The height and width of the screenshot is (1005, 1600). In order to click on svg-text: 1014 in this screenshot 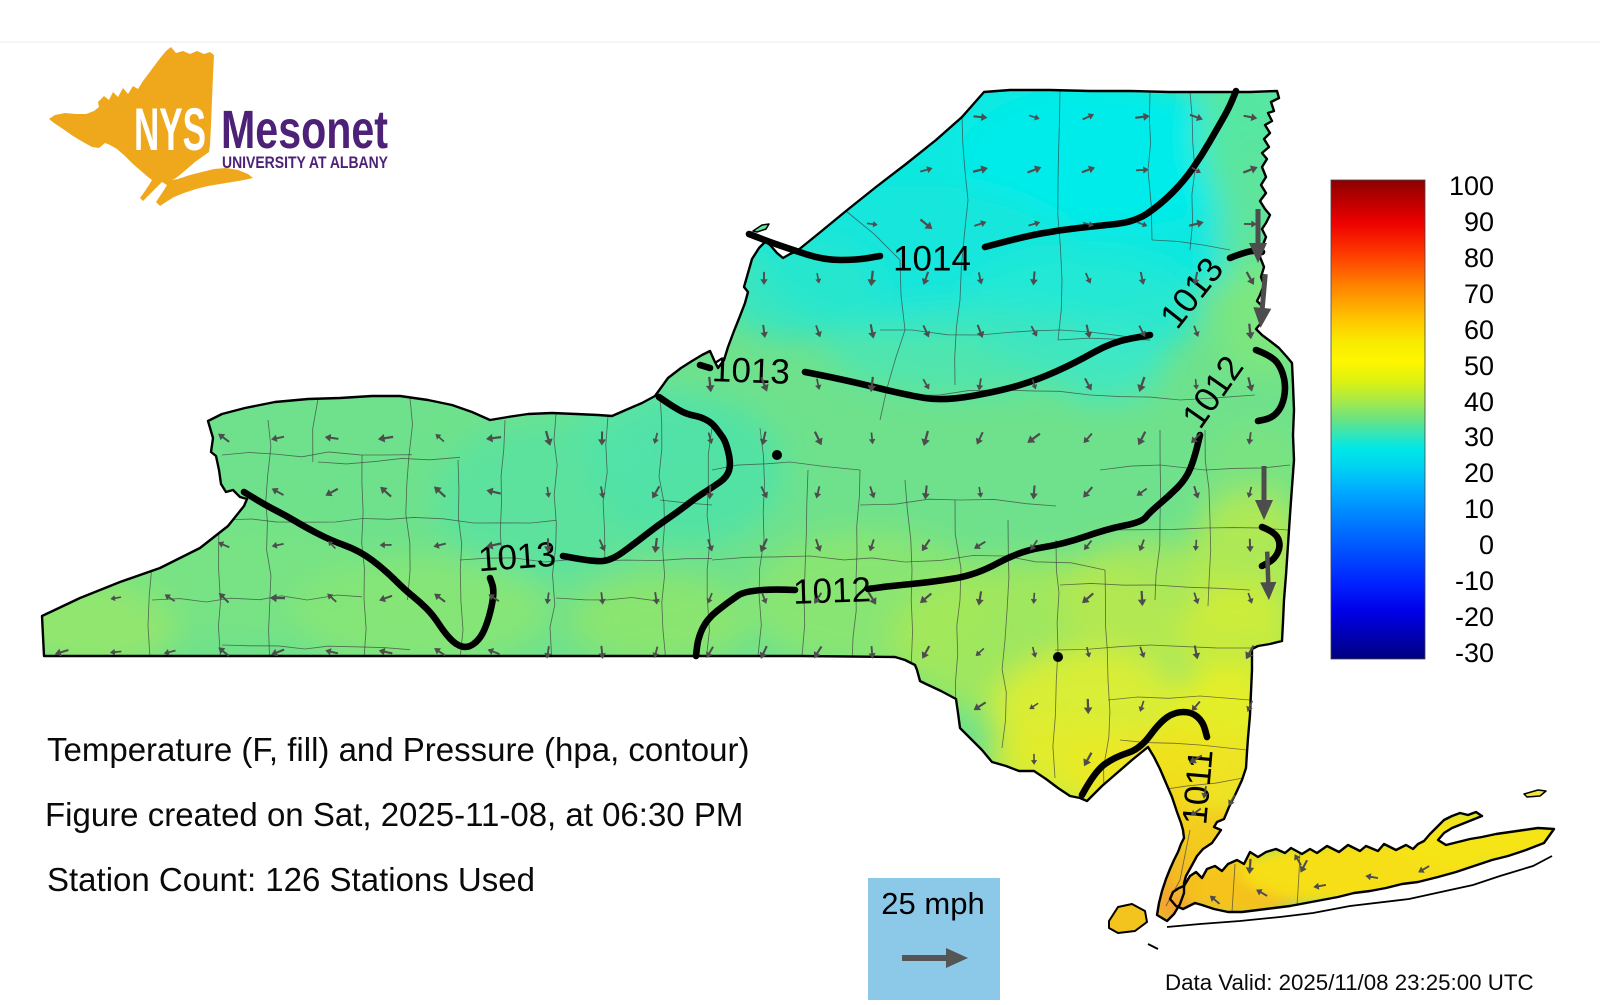, I will do `click(932, 259)`.